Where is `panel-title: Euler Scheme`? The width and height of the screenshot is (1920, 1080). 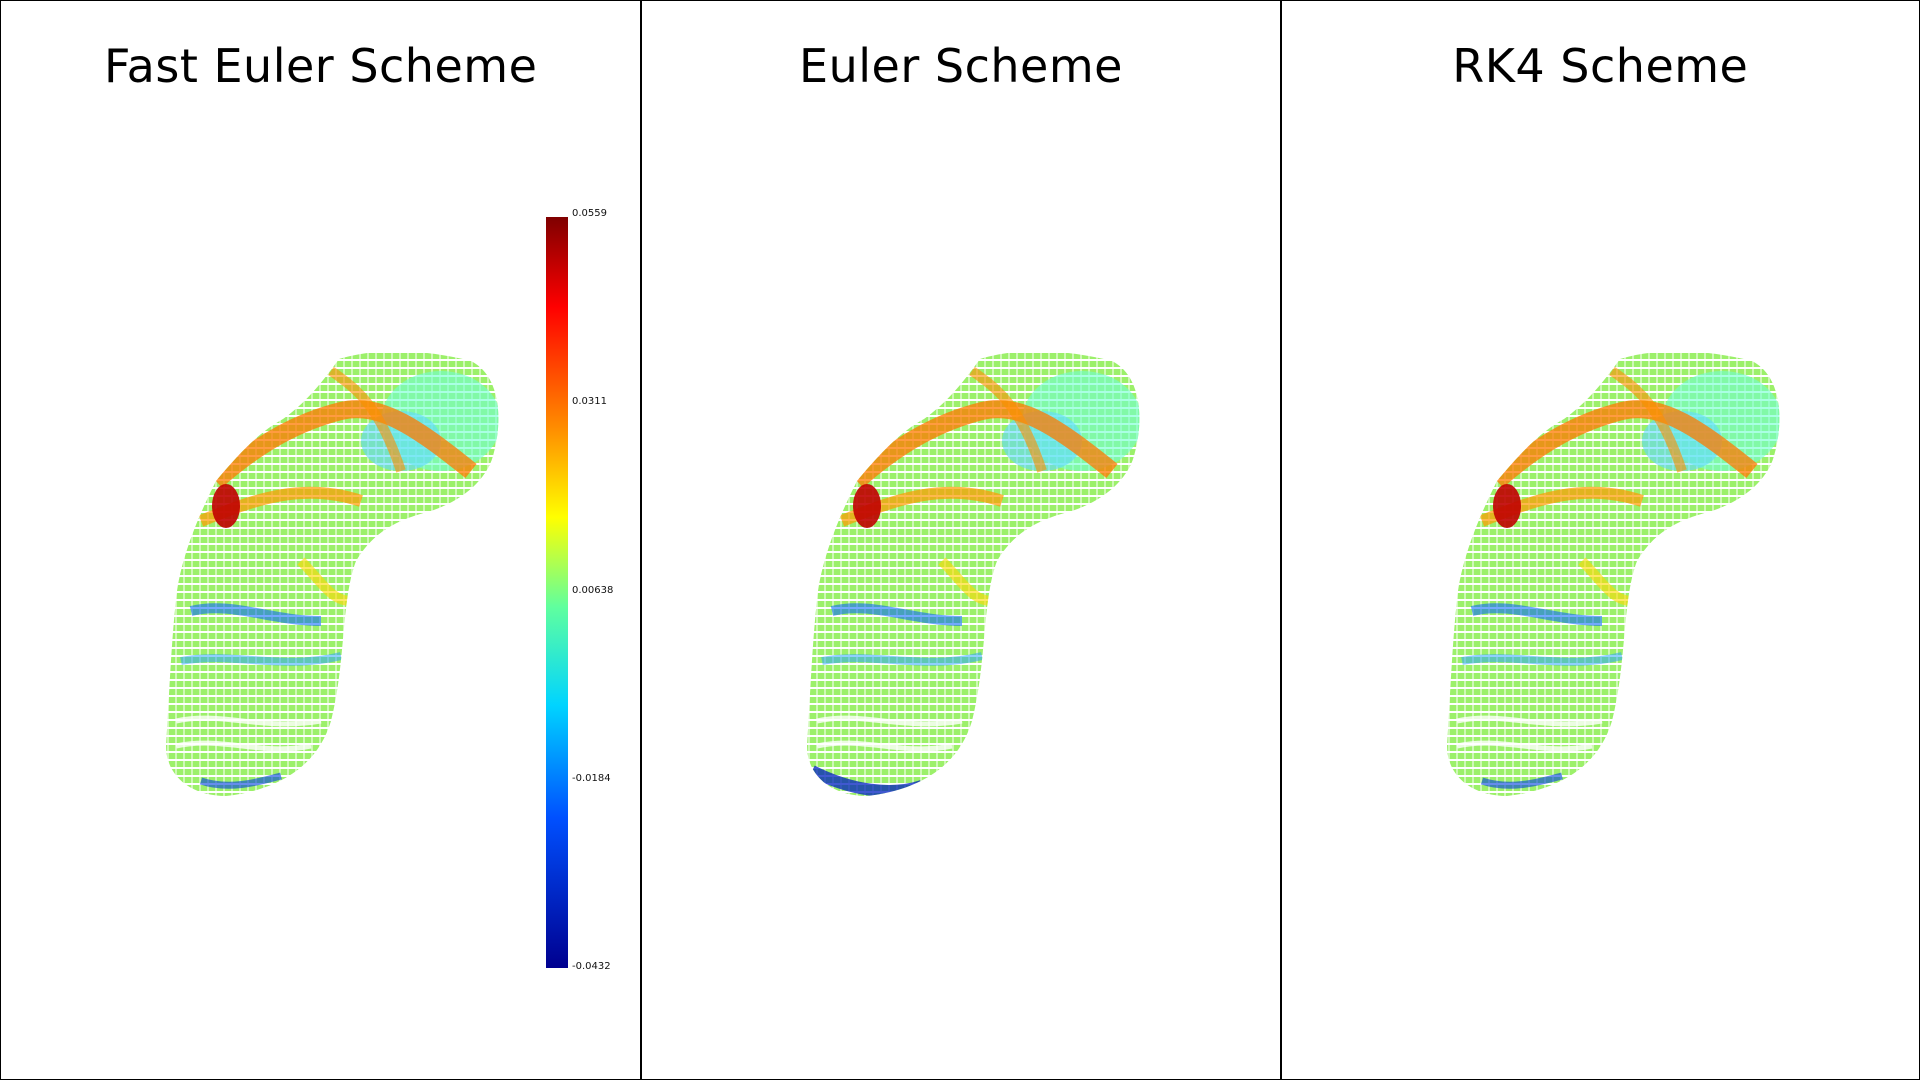
panel-title: Euler Scheme is located at coordinates (961, 66).